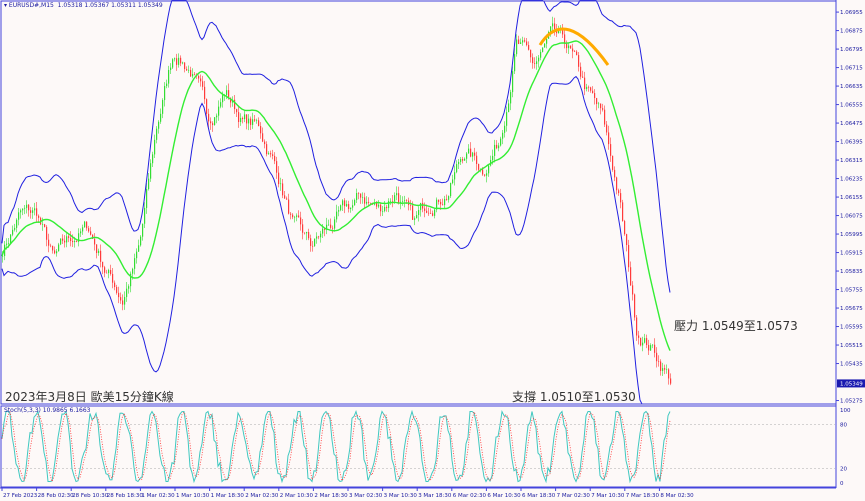  I want to click on price-tick-label: 1.06955, so click(851, 13).